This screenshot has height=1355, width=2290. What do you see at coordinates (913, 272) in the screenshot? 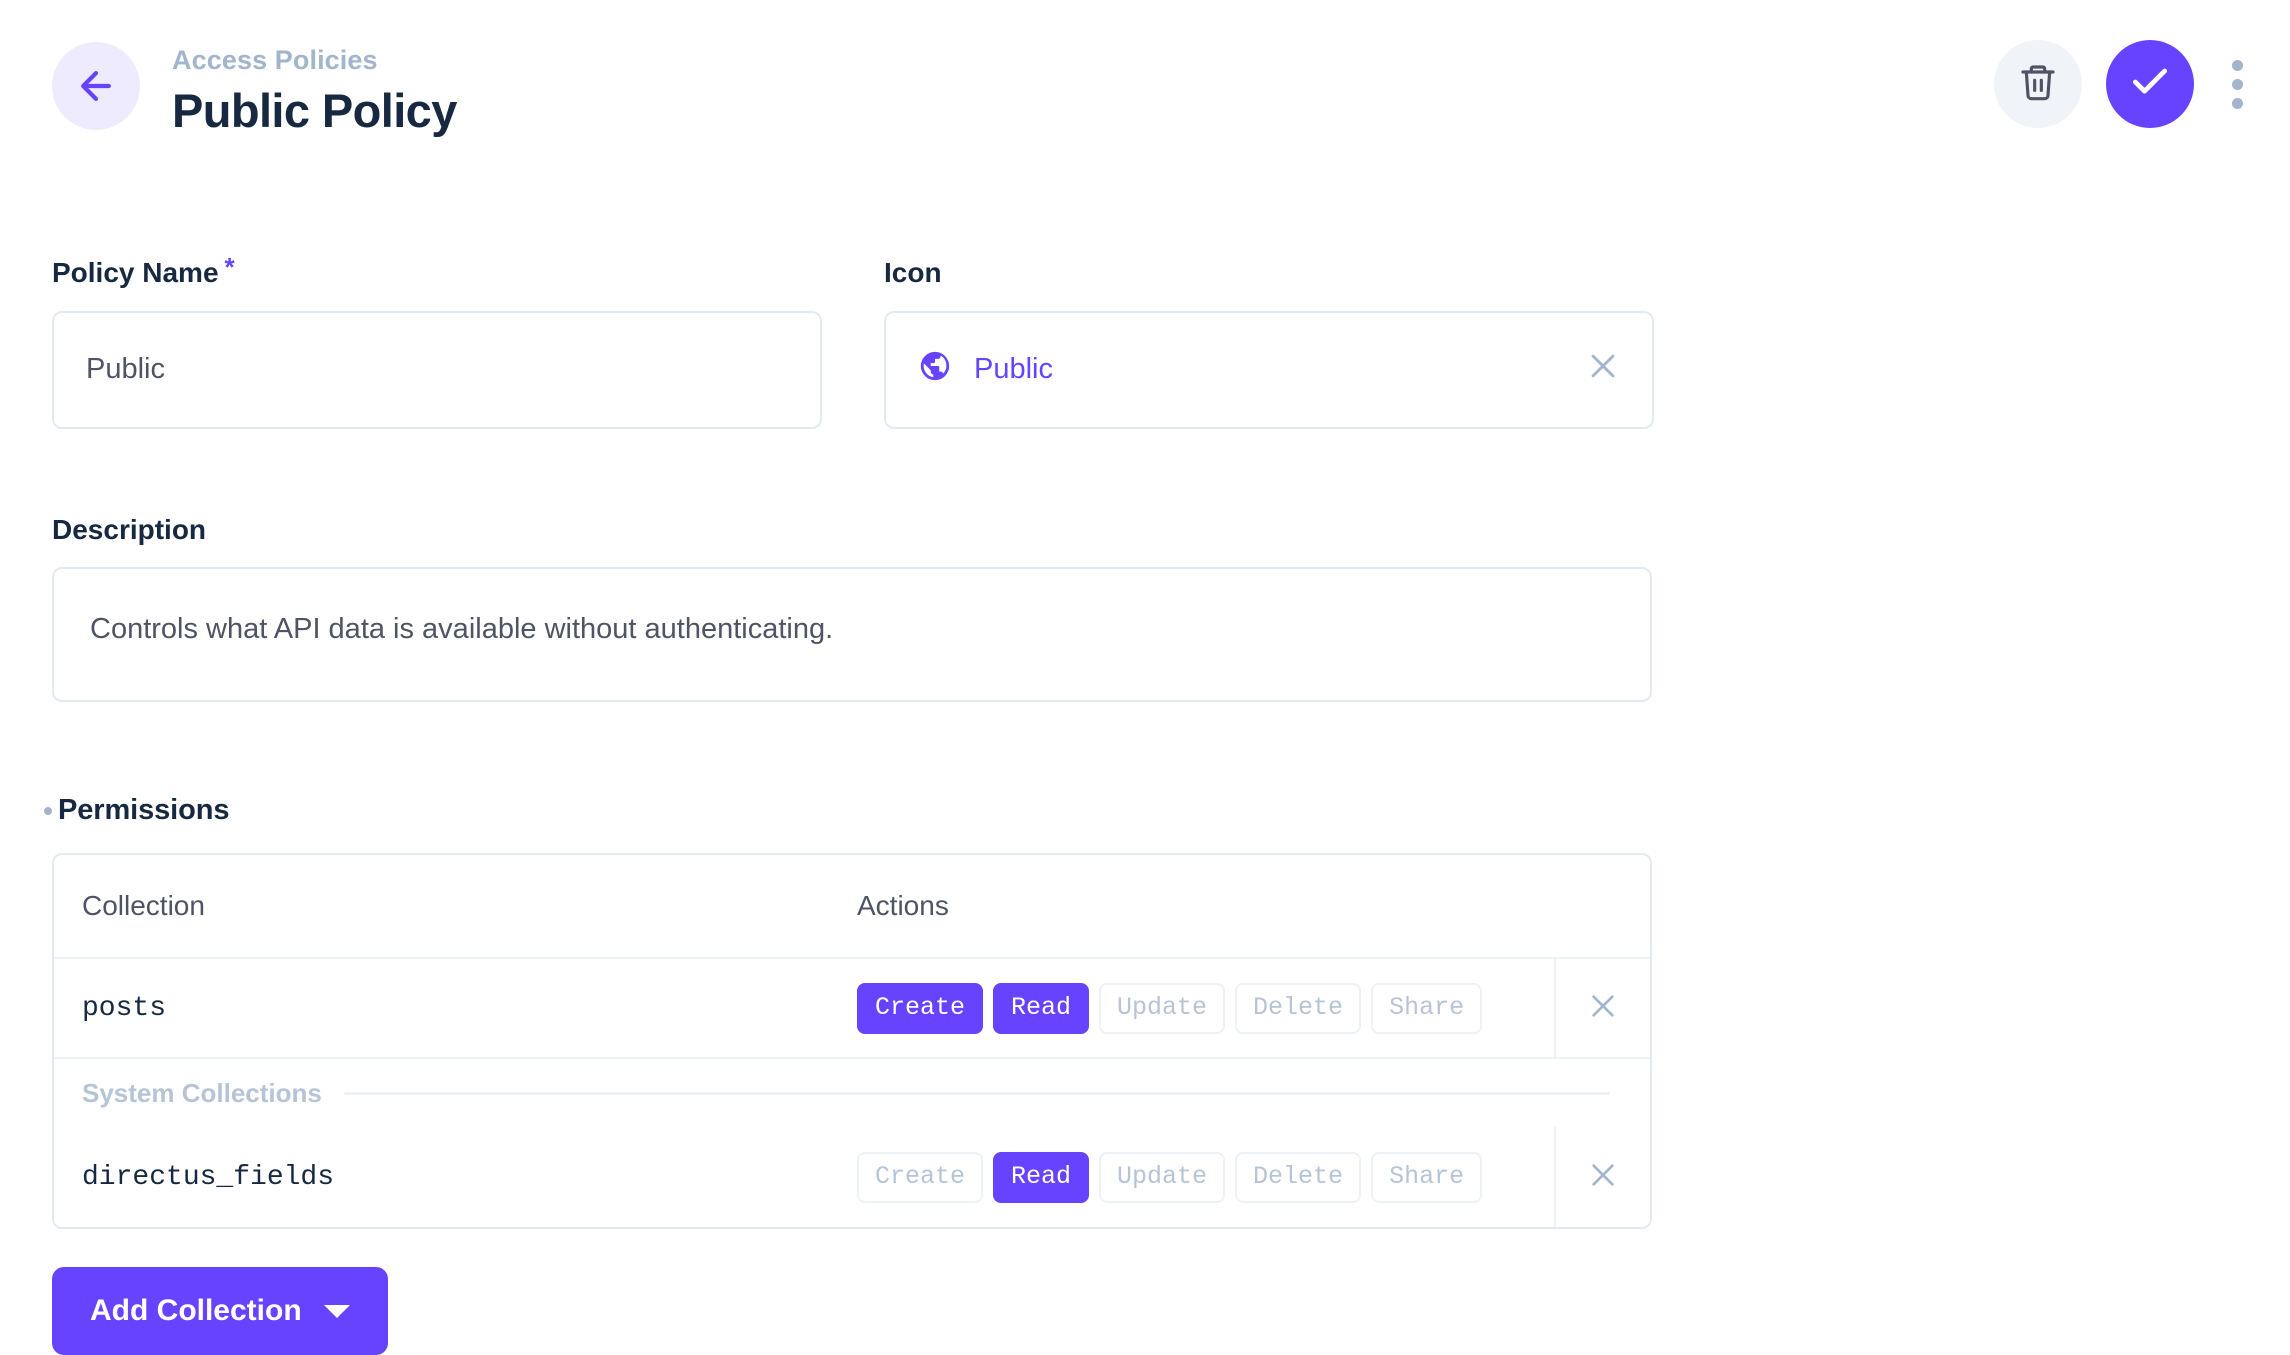
I see `icon-label: Icon` at bounding box center [913, 272].